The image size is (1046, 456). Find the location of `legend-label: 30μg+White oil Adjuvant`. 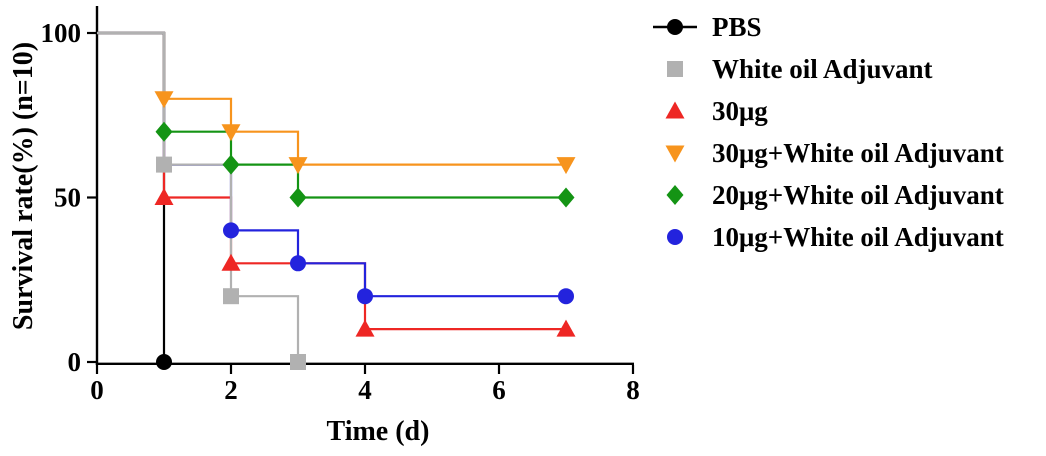

legend-label: 30μg+White oil Adjuvant is located at coordinates (858, 152).